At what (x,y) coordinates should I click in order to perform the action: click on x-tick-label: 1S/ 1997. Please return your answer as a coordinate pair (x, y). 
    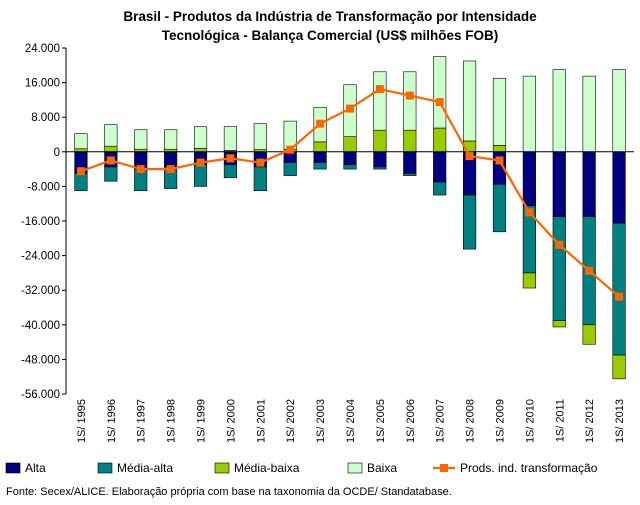
    Looking at the image, I should click on (142, 421).